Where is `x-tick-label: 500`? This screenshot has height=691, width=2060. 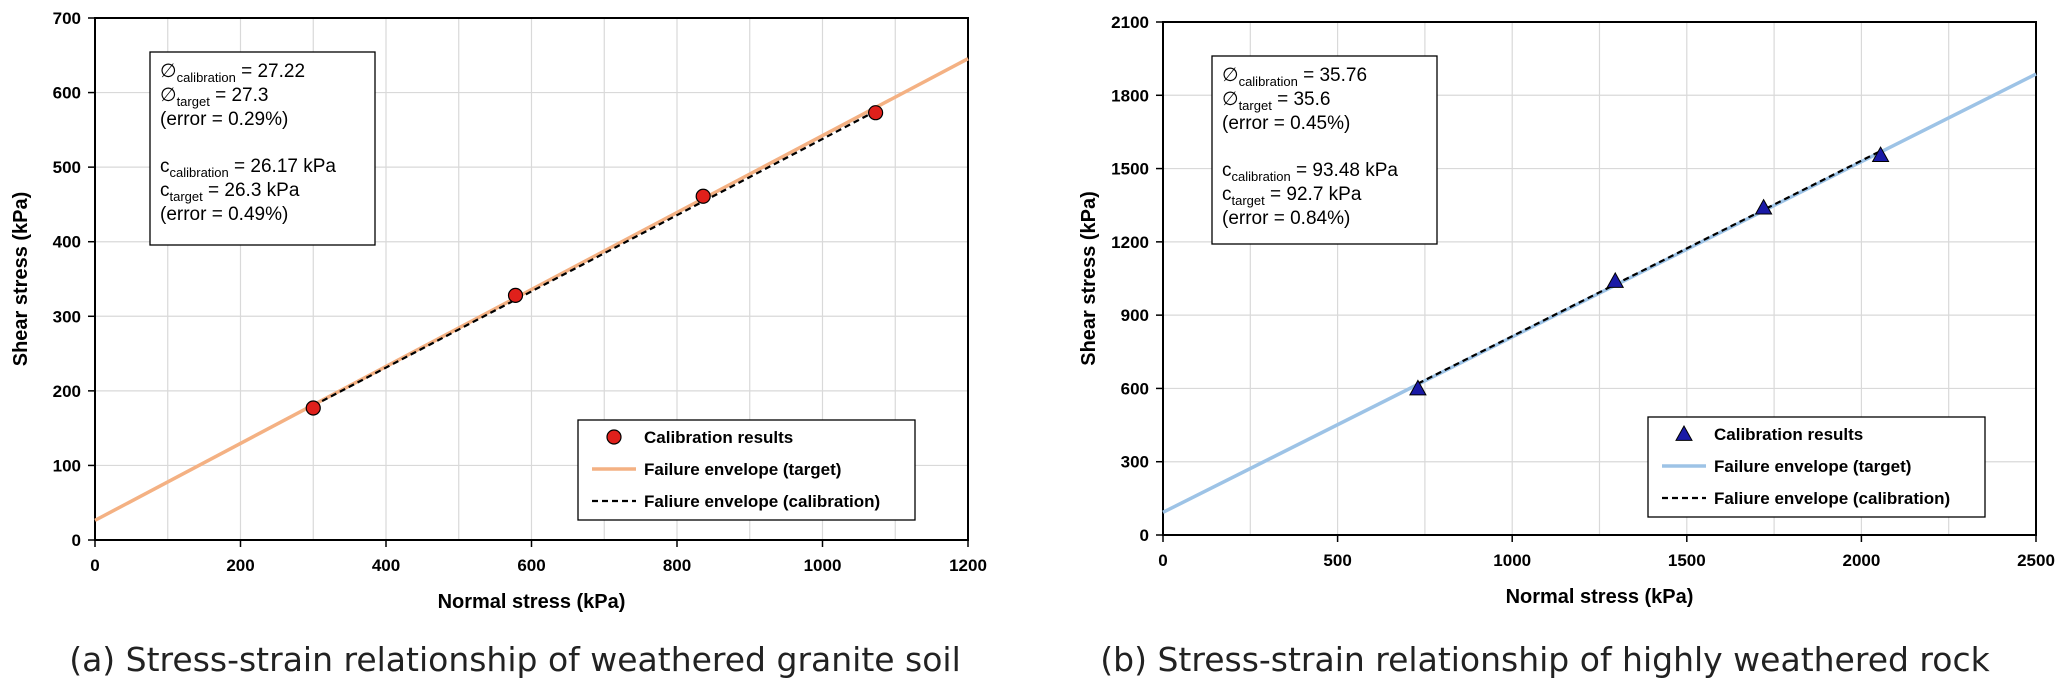
x-tick-label: 500 is located at coordinates (1337, 560).